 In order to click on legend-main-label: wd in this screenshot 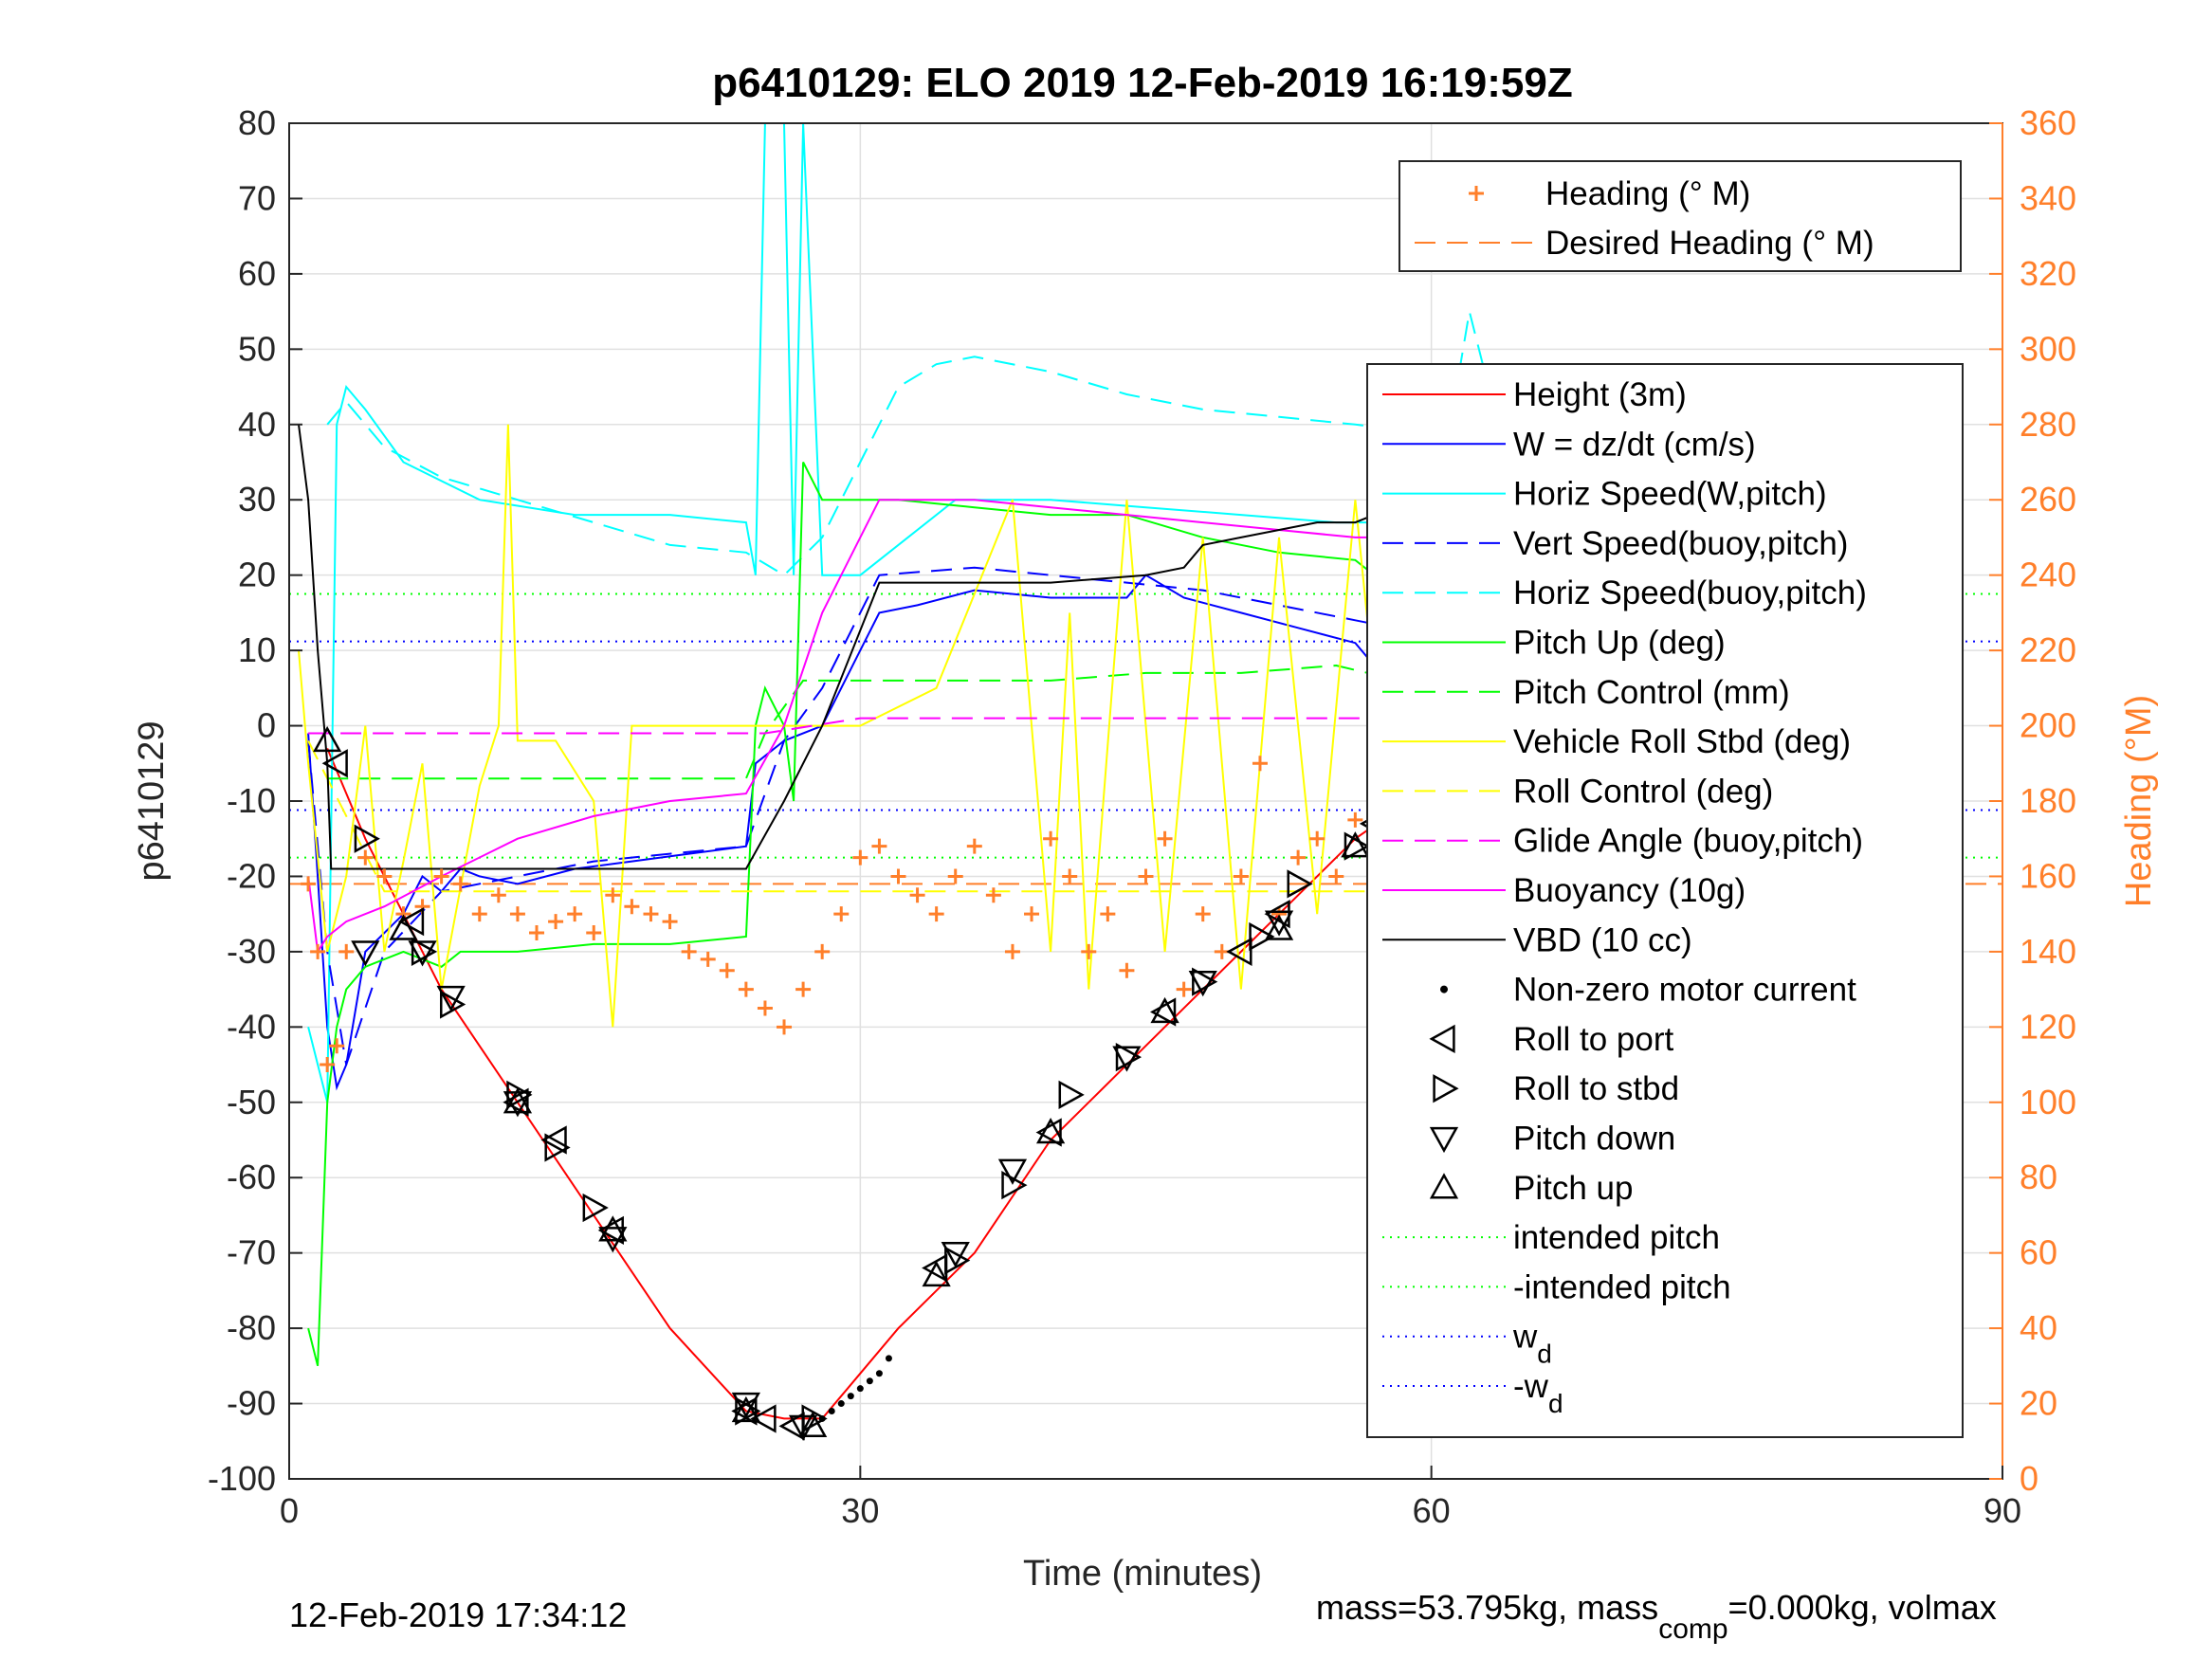, I will do `click(1532, 1344)`.